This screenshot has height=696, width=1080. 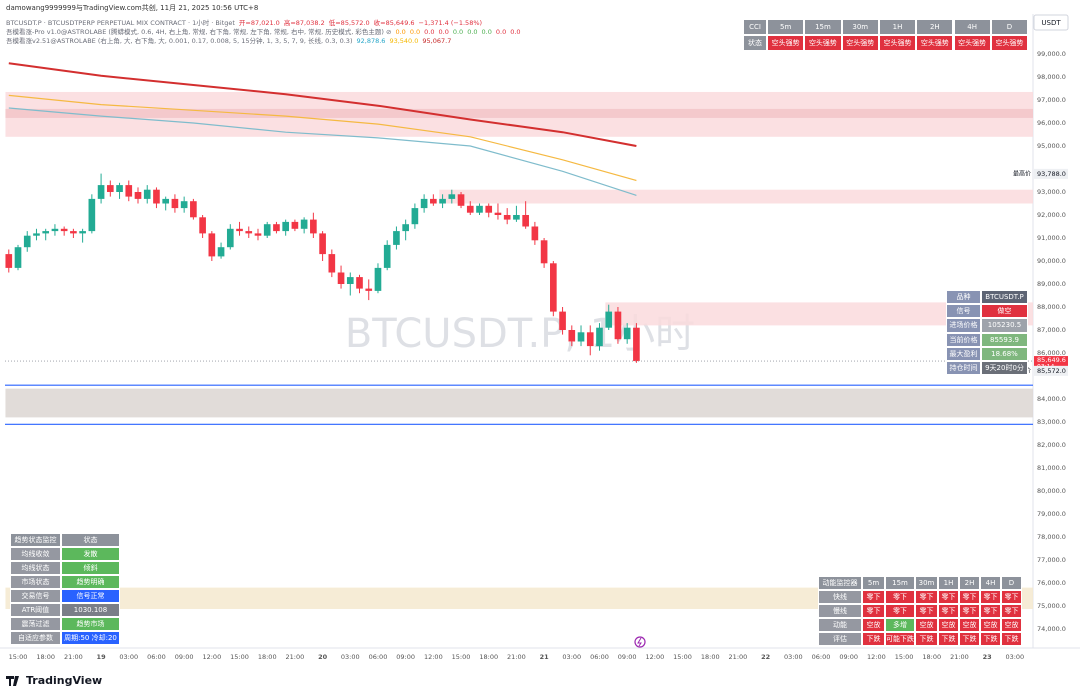 What do you see at coordinates (1022, 173) in the screenshot?
I see `price-badge-name: 最高价` at bounding box center [1022, 173].